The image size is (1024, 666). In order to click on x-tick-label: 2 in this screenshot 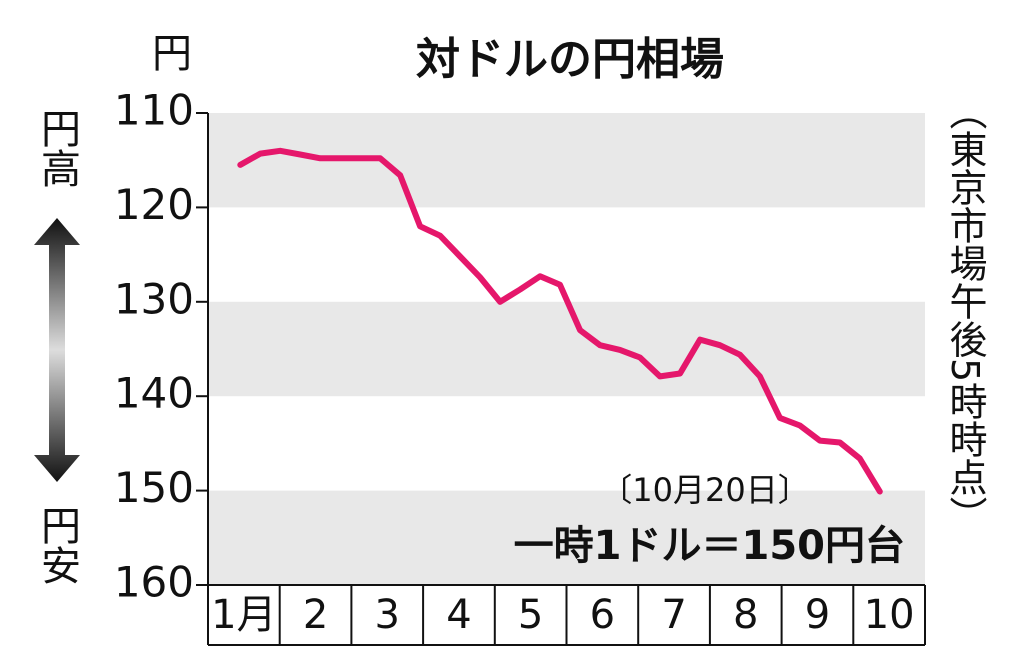, I will do `click(315, 615)`.